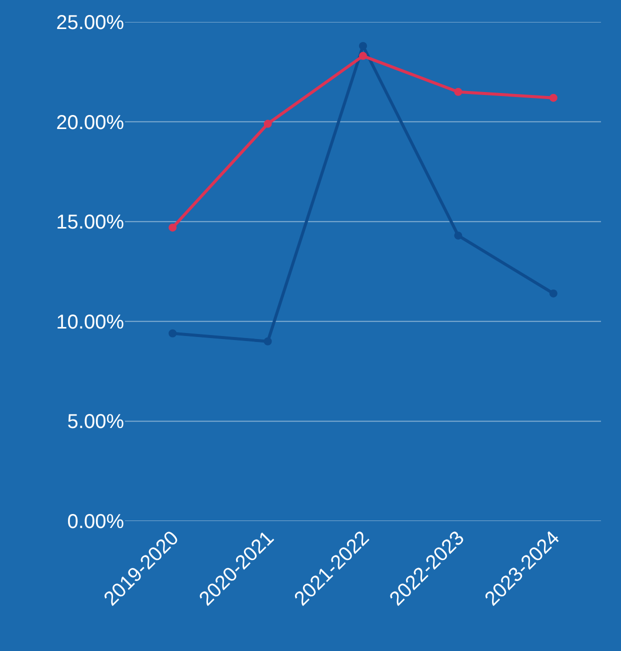 The image size is (621, 651). What do you see at coordinates (95, 522) in the screenshot?
I see `y-tick-label: 0.00%` at bounding box center [95, 522].